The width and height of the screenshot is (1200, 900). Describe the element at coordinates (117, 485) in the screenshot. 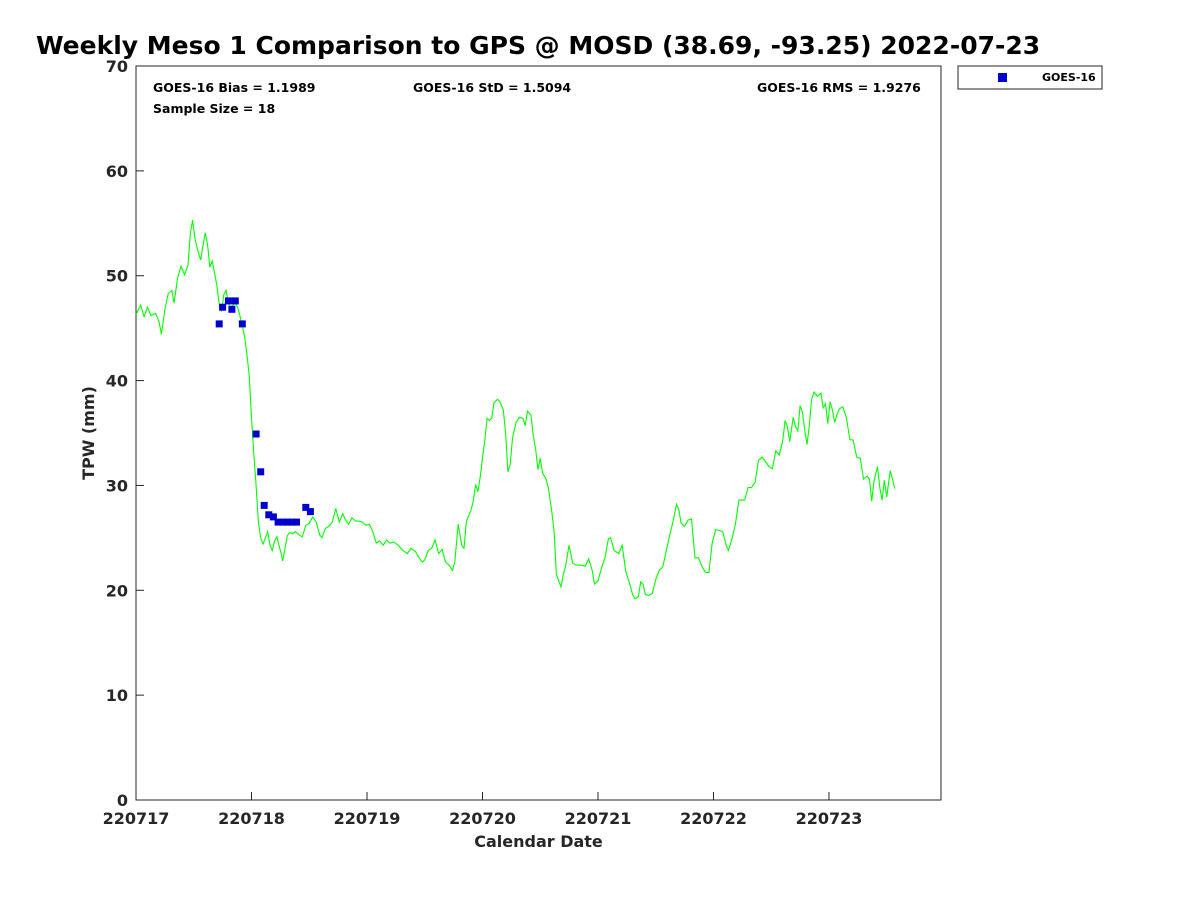

I see `y-tick-label: 30` at that location.